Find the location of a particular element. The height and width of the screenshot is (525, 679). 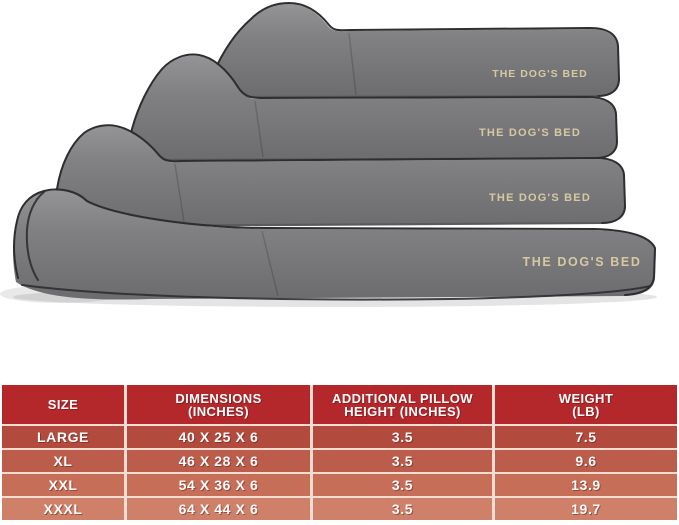

bed-large-body is located at coordinates (413, 51).